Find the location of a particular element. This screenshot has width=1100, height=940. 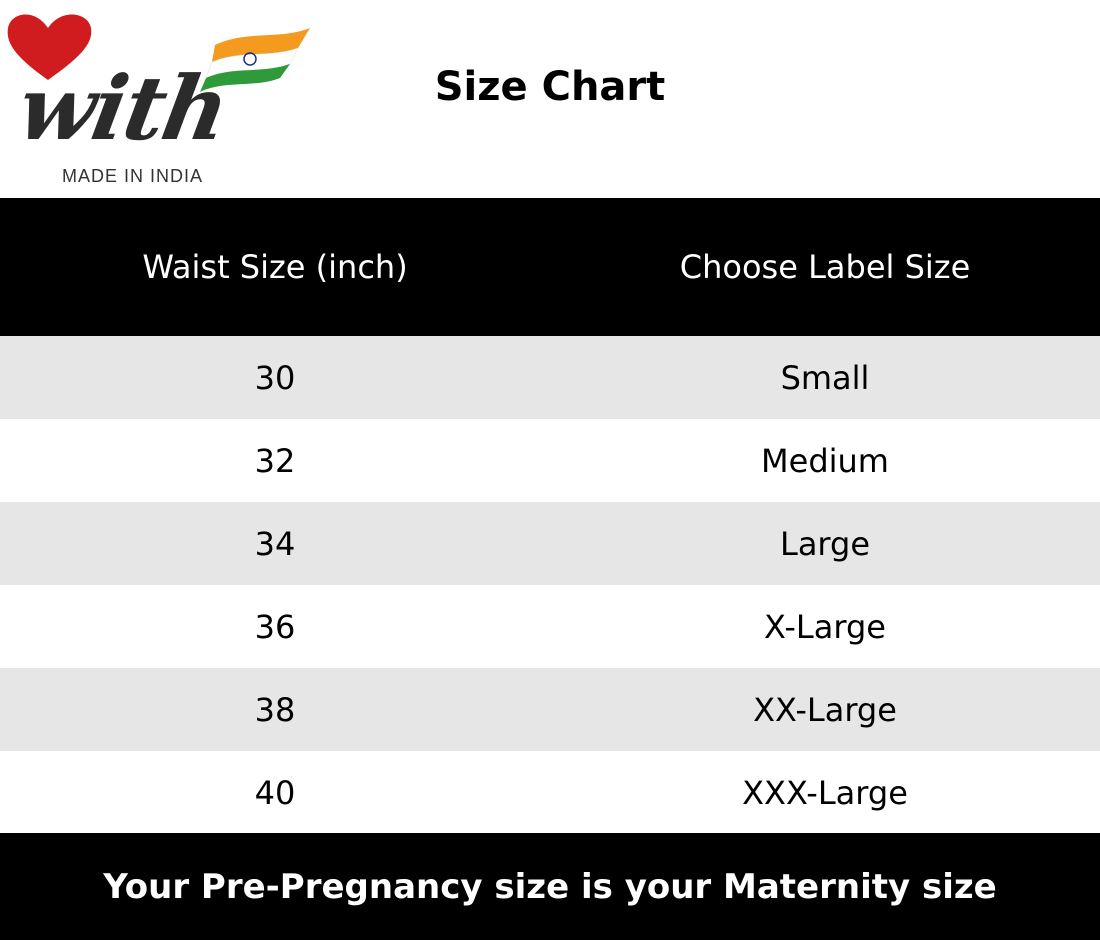

header-label-size: Choose Label Size is located at coordinates (825, 267).